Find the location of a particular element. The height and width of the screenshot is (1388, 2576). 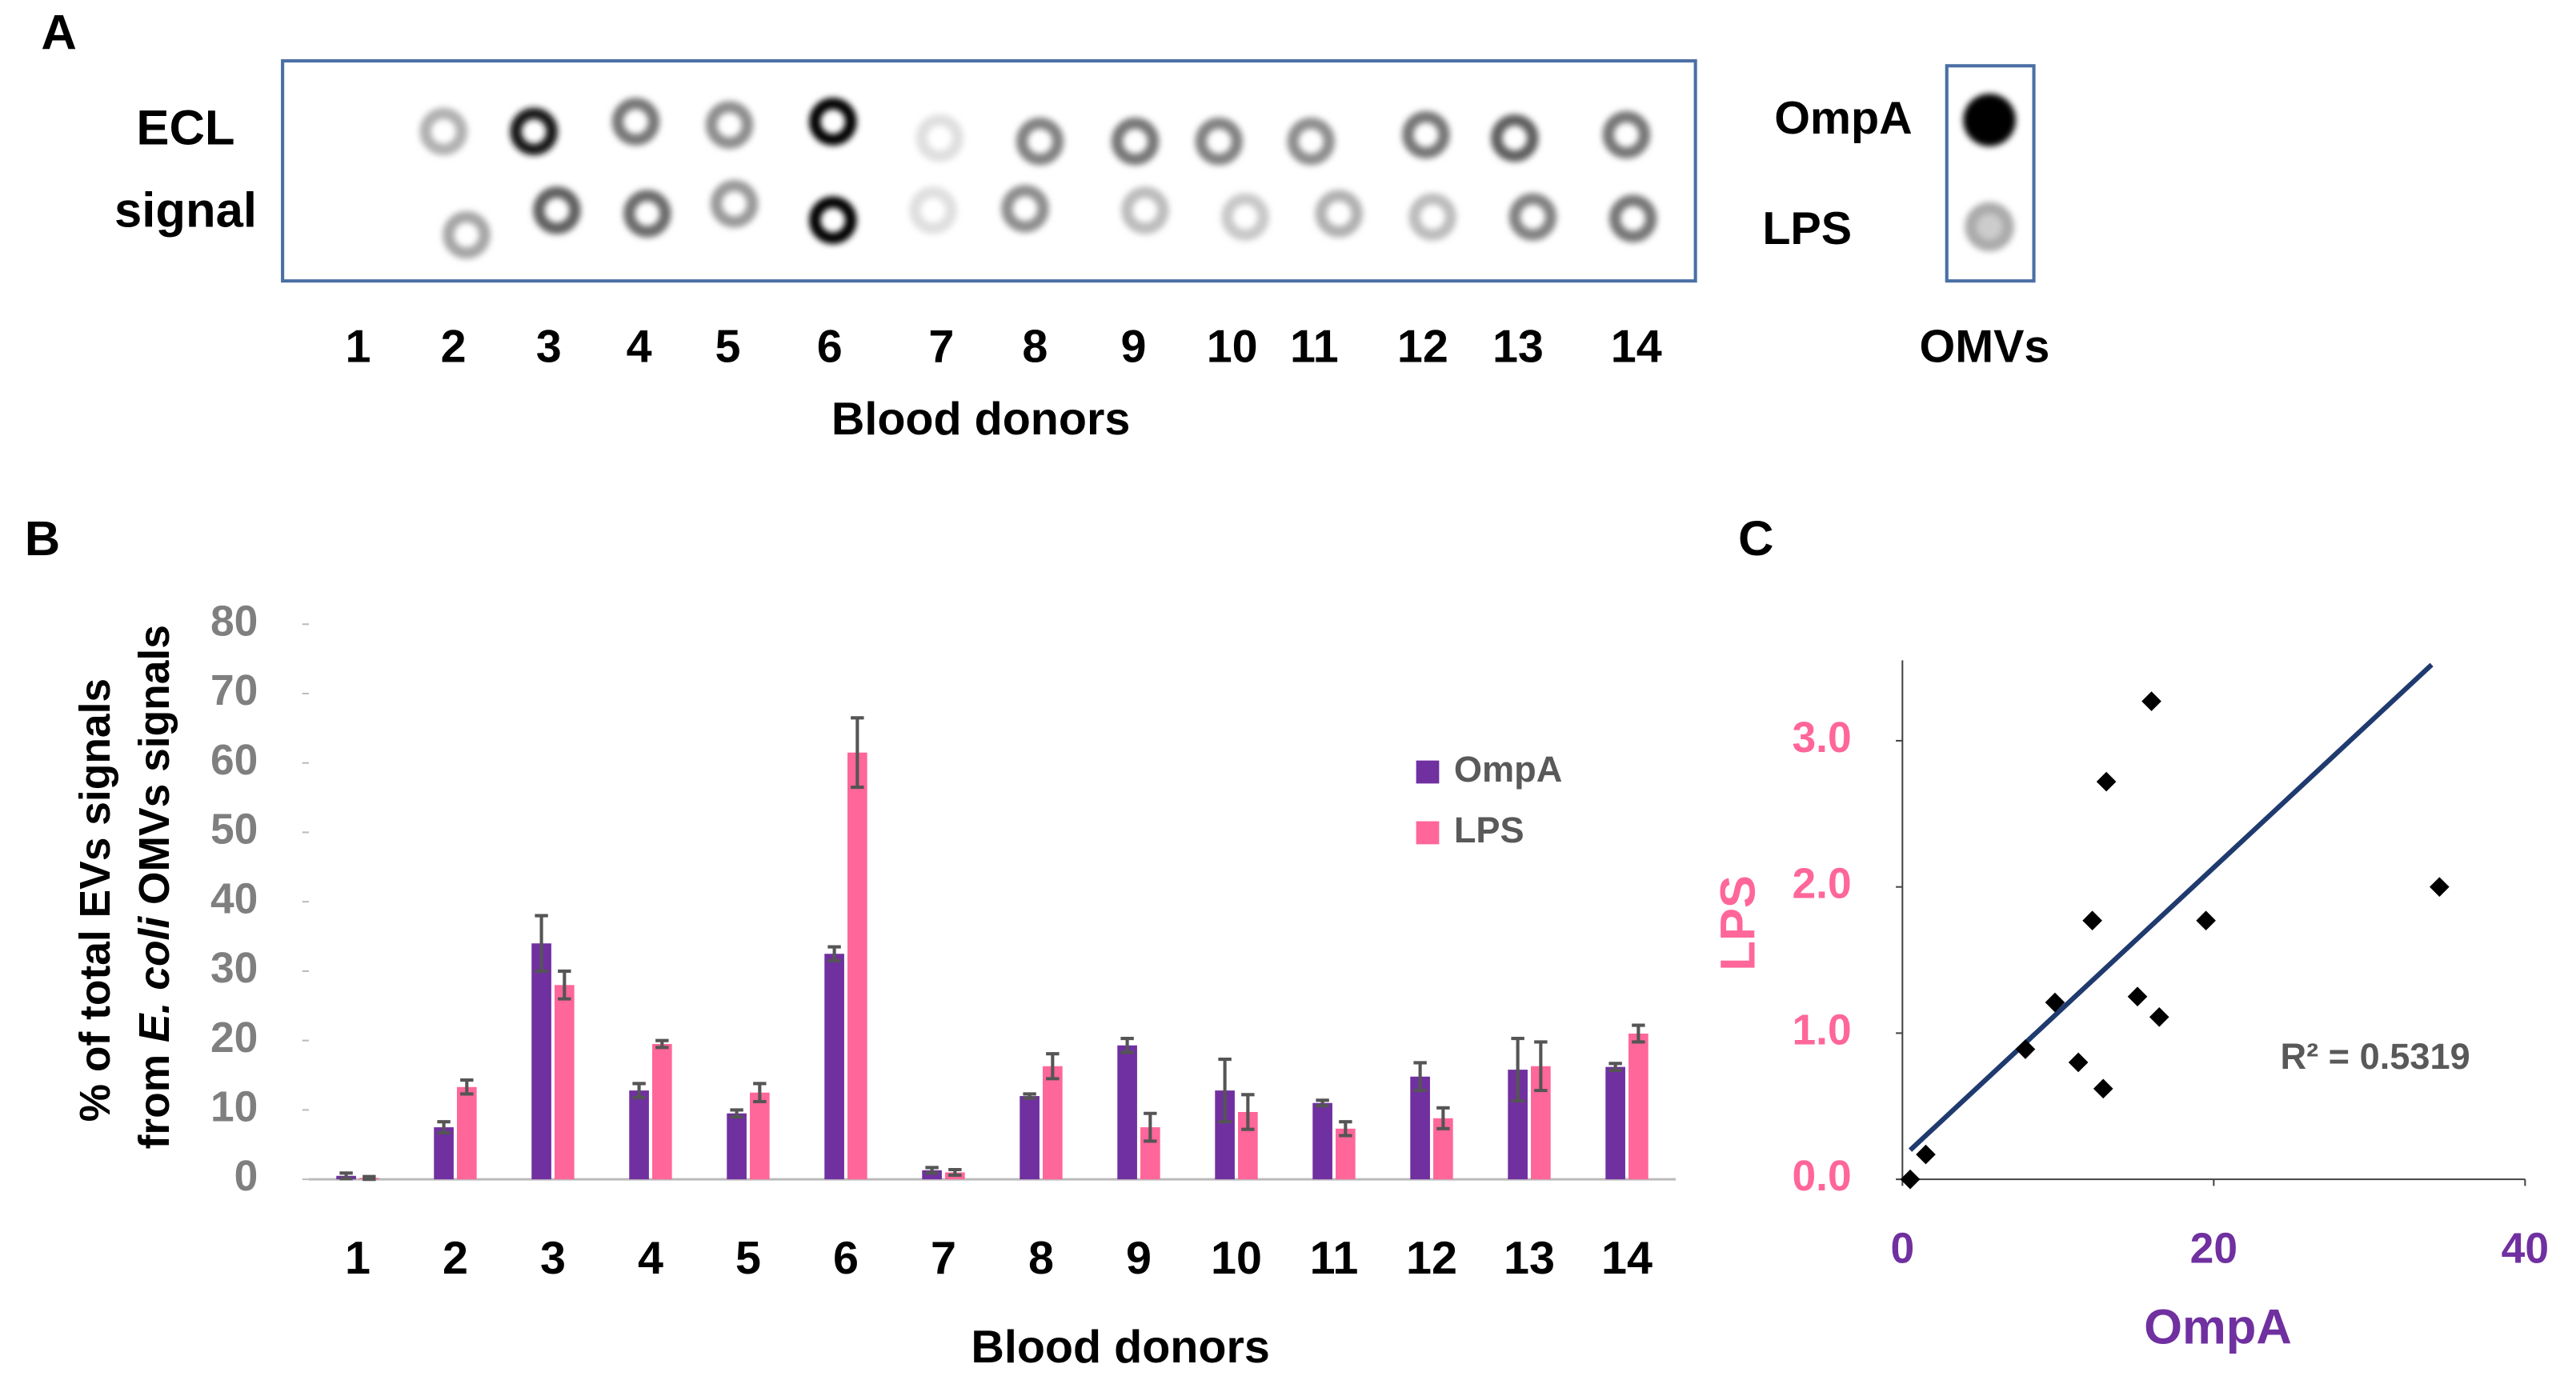

y-axis-title-part: OMVs signals is located at coordinates (154, 771).